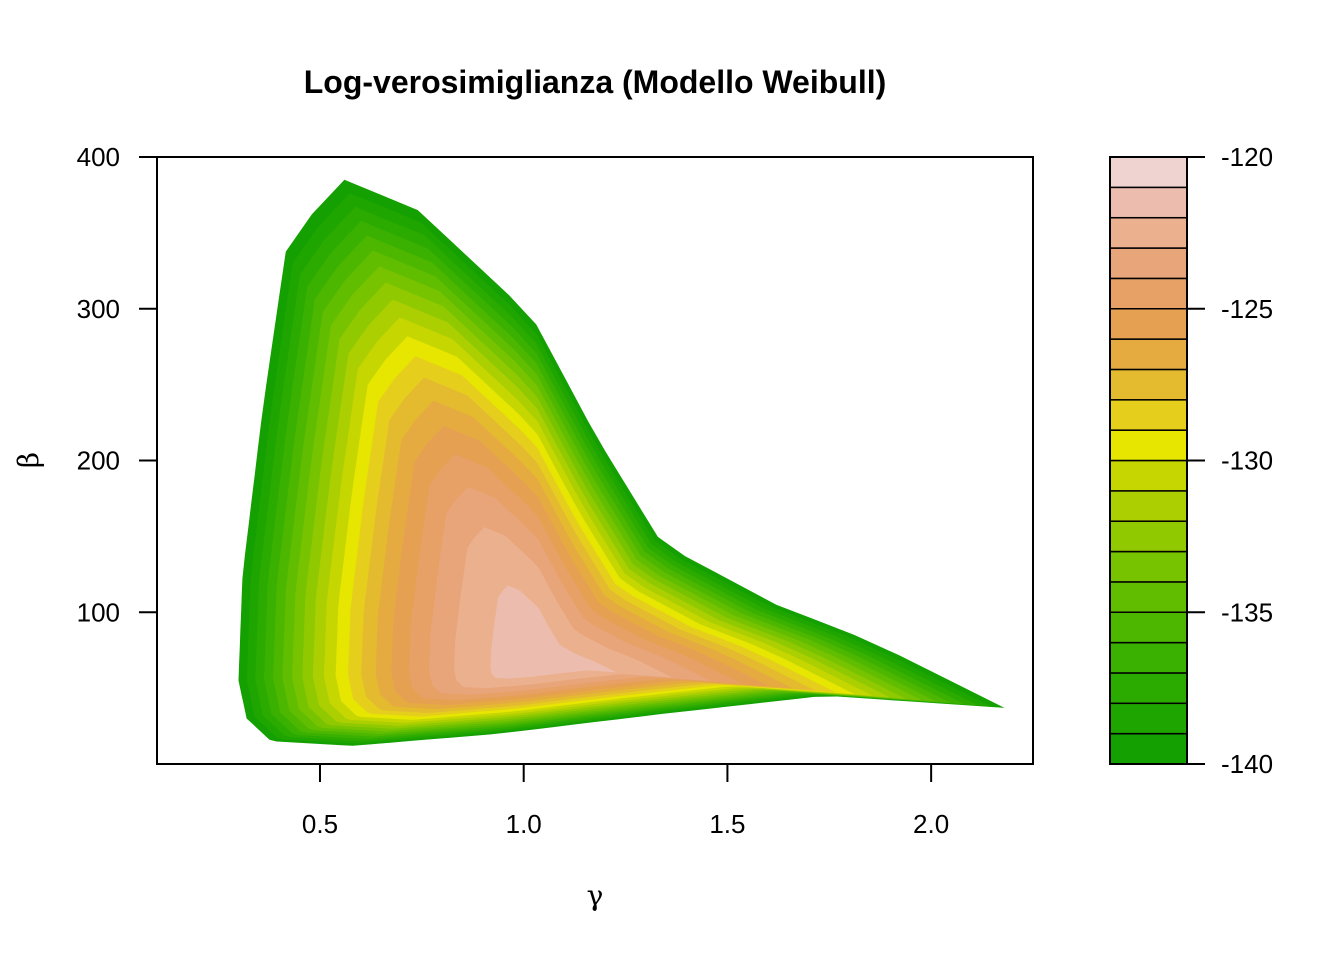  I want to click on legend-tick-label: -130, so click(1247, 461).